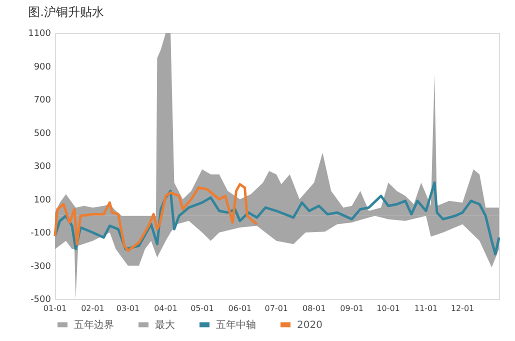  What do you see at coordinates (462, 308) in the screenshot?
I see `x-tick-label: 12-01` at bounding box center [462, 308].